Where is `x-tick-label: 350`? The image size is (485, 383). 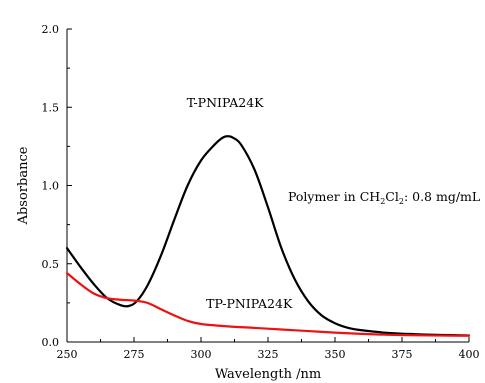
x-tick-label: 350 is located at coordinates (335, 354).